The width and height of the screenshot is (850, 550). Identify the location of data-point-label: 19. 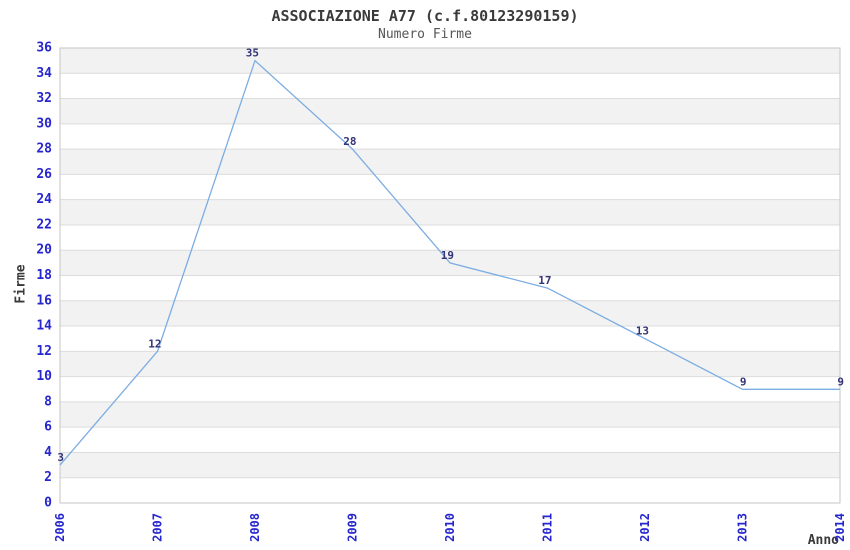
(447, 255).